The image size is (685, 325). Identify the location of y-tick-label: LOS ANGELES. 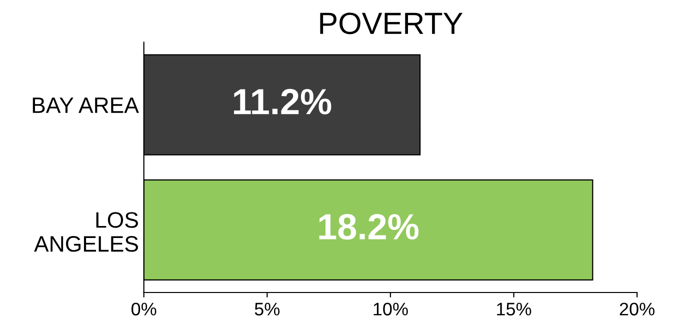
(86, 232).